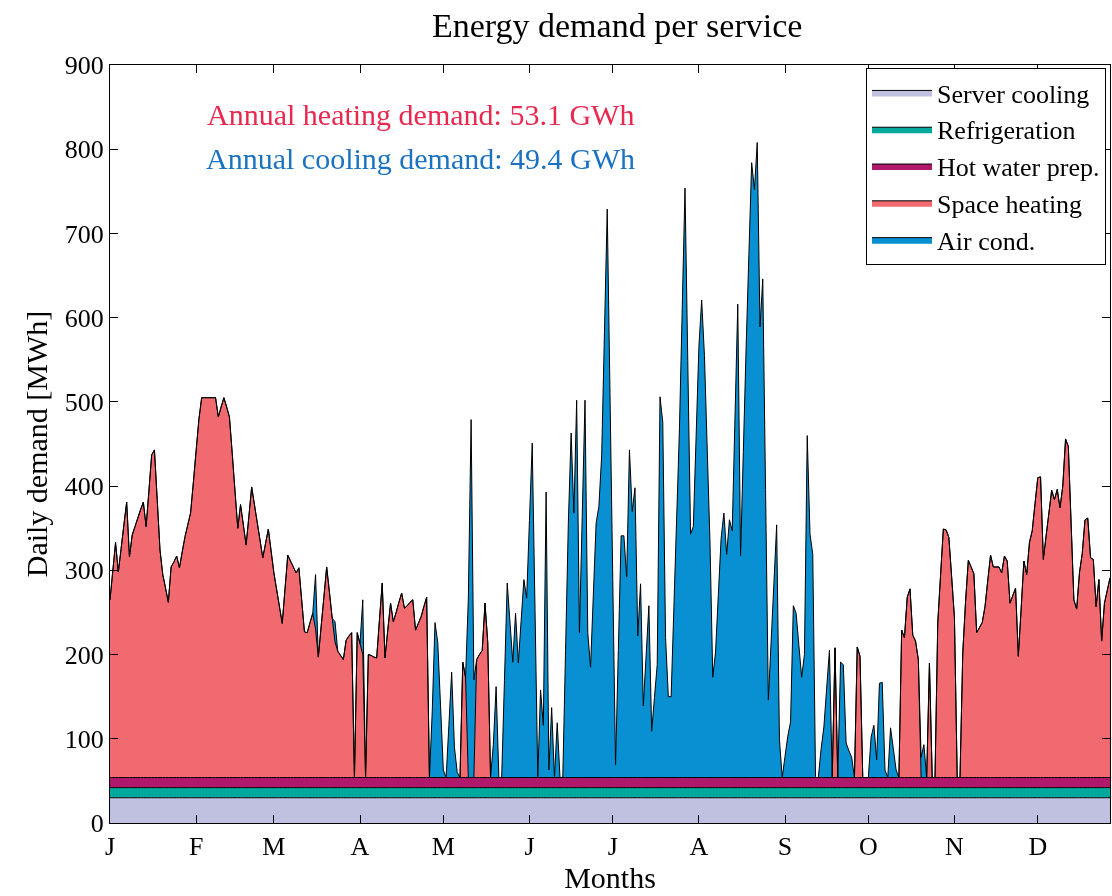 Image resolution: width=1112 pixels, height=896 pixels. I want to click on x-tick-label: D, so click(1038, 847).